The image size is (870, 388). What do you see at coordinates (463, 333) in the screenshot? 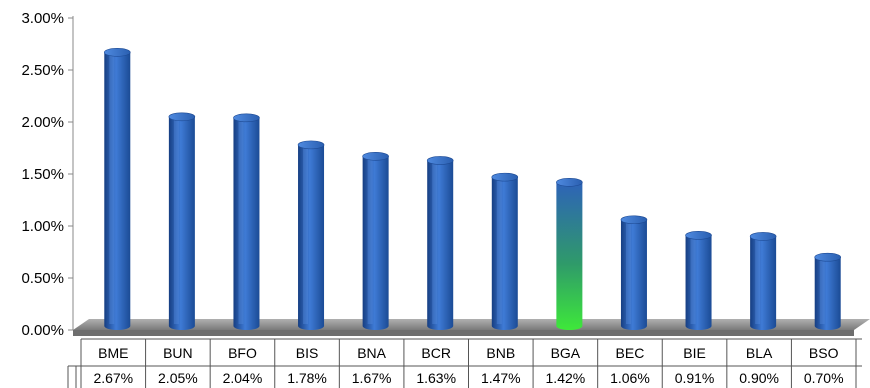
I see `floor-front` at bounding box center [463, 333].